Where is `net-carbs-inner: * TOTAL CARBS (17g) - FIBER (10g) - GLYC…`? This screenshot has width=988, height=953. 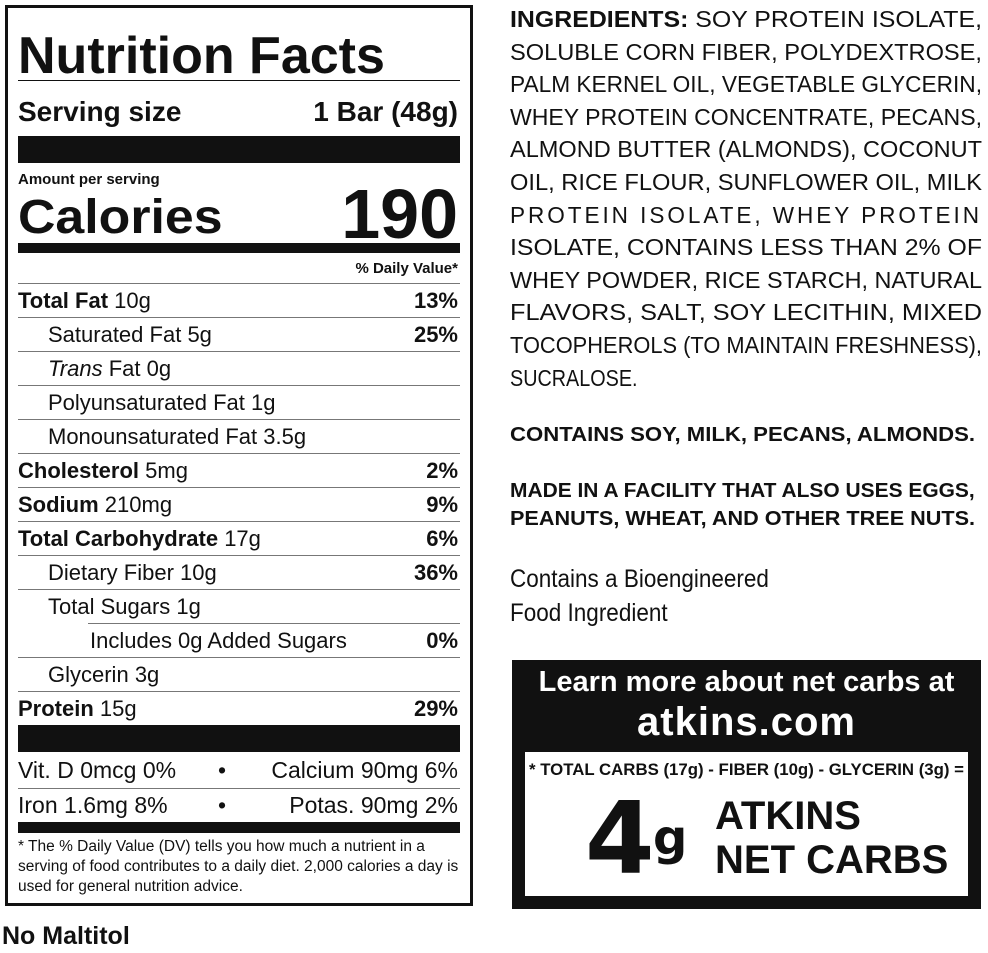 net-carbs-inner: * TOTAL CARBS (17g) - FIBER (10g) - GLYC… is located at coordinates (746, 824).